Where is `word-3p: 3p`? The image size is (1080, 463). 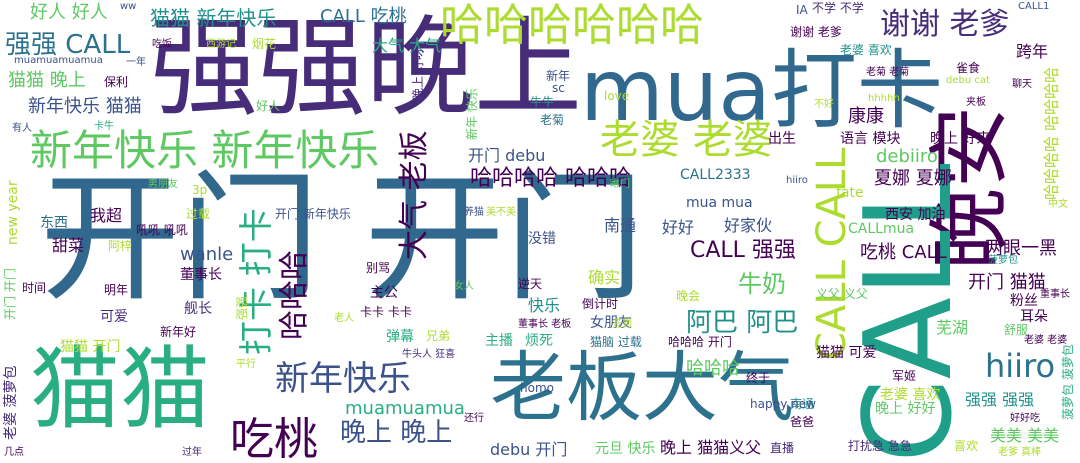
word-3p: 3p is located at coordinates (200, 190).